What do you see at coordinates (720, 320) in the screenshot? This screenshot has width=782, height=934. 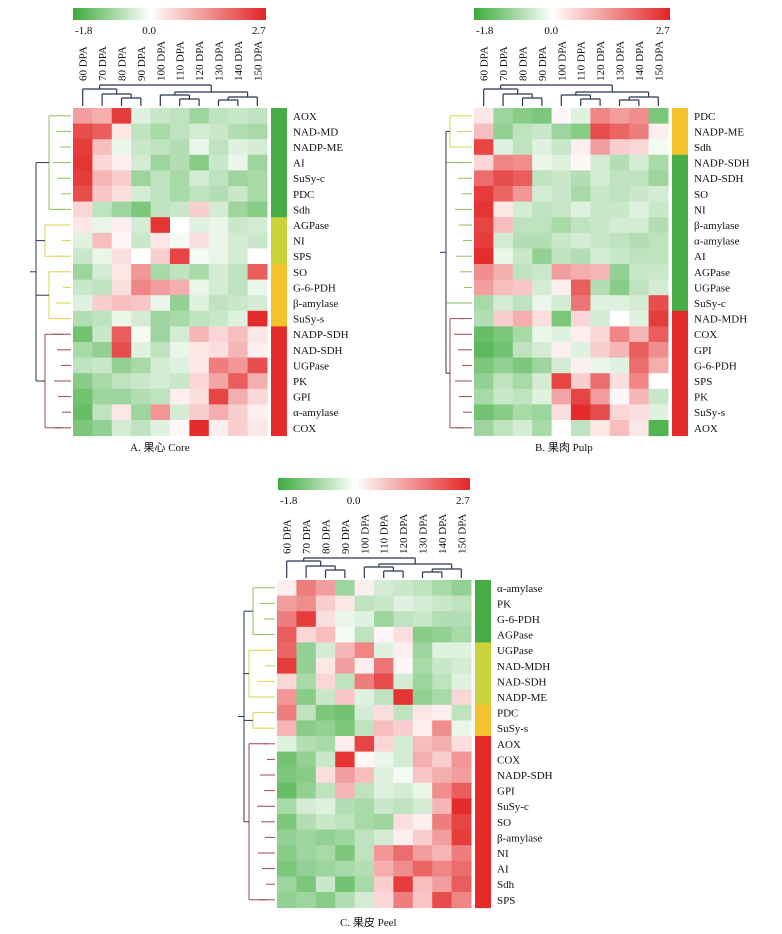 I see `row-label: NAD-MDH` at bounding box center [720, 320].